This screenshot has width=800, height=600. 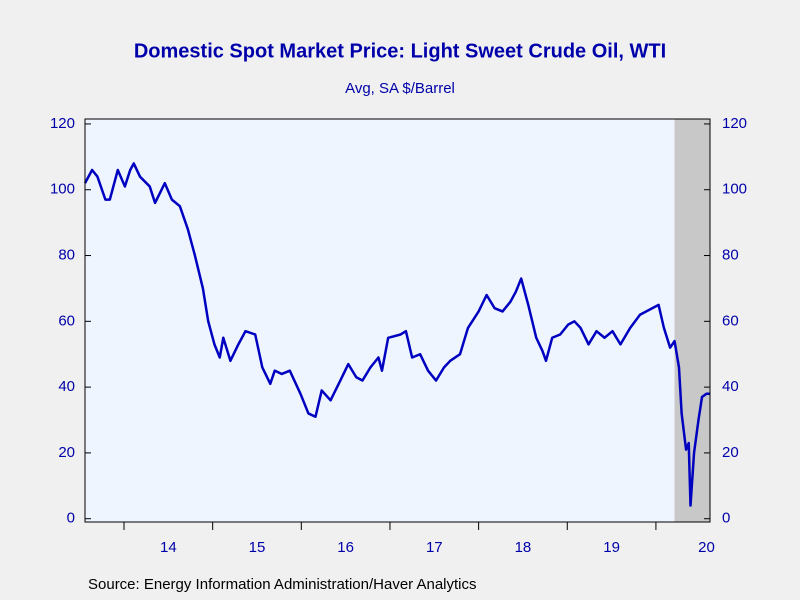 What do you see at coordinates (62, 189) in the screenshot?
I see `y-tick-label: 100` at bounding box center [62, 189].